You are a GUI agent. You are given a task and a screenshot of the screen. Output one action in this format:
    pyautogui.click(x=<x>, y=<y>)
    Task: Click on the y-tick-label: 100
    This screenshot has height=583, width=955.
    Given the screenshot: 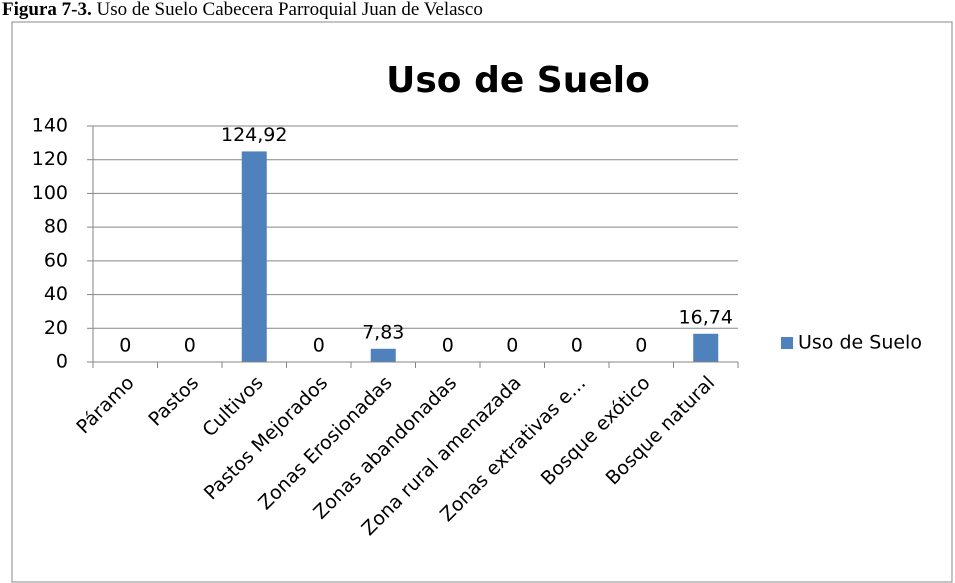 What is the action you would take?
    pyautogui.click(x=50, y=193)
    